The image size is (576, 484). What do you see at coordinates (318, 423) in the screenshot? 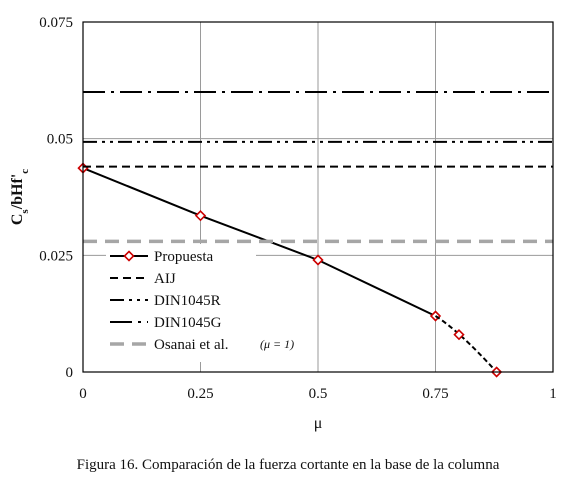
I see `x-axis-label: μ` at bounding box center [318, 423].